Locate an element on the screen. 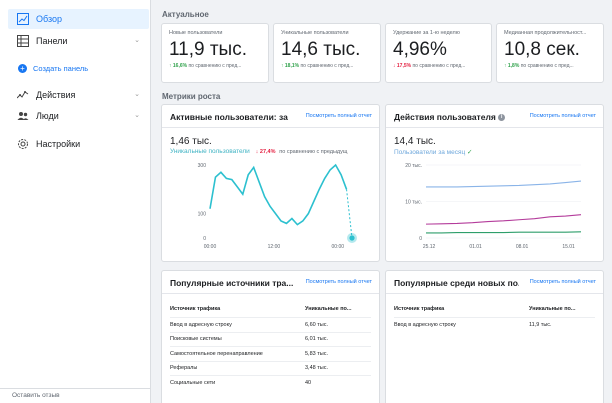  y-tick-label: 10 тыс. is located at coordinates (413, 203).